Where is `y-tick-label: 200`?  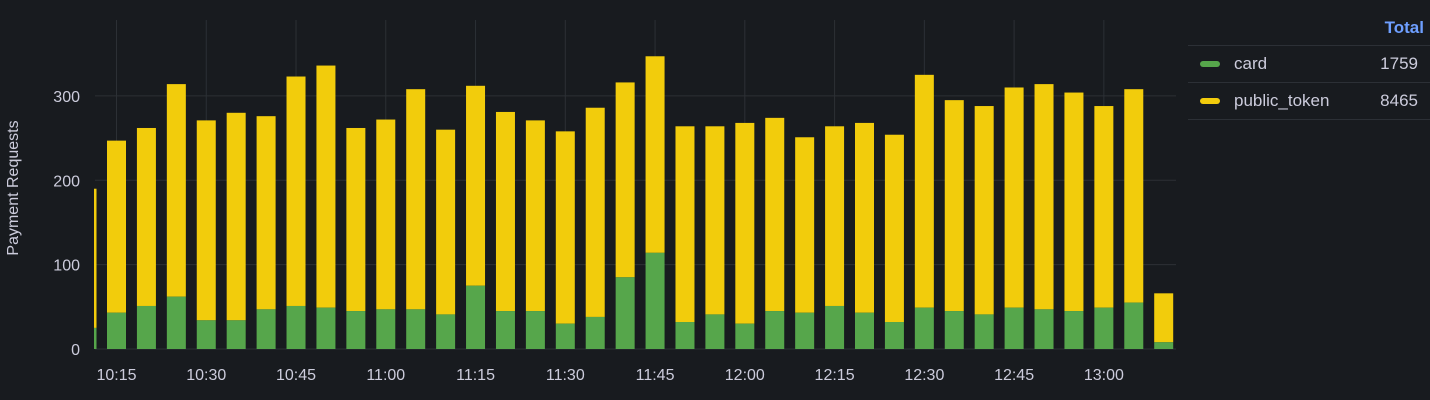 y-tick-label: 200 is located at coordinates (66, 181).